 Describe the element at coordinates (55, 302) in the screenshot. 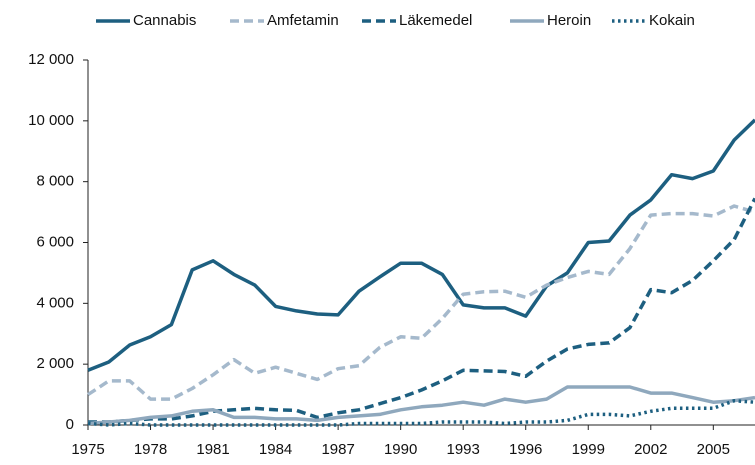

I see `y-tick-label: 4 000` at that location.